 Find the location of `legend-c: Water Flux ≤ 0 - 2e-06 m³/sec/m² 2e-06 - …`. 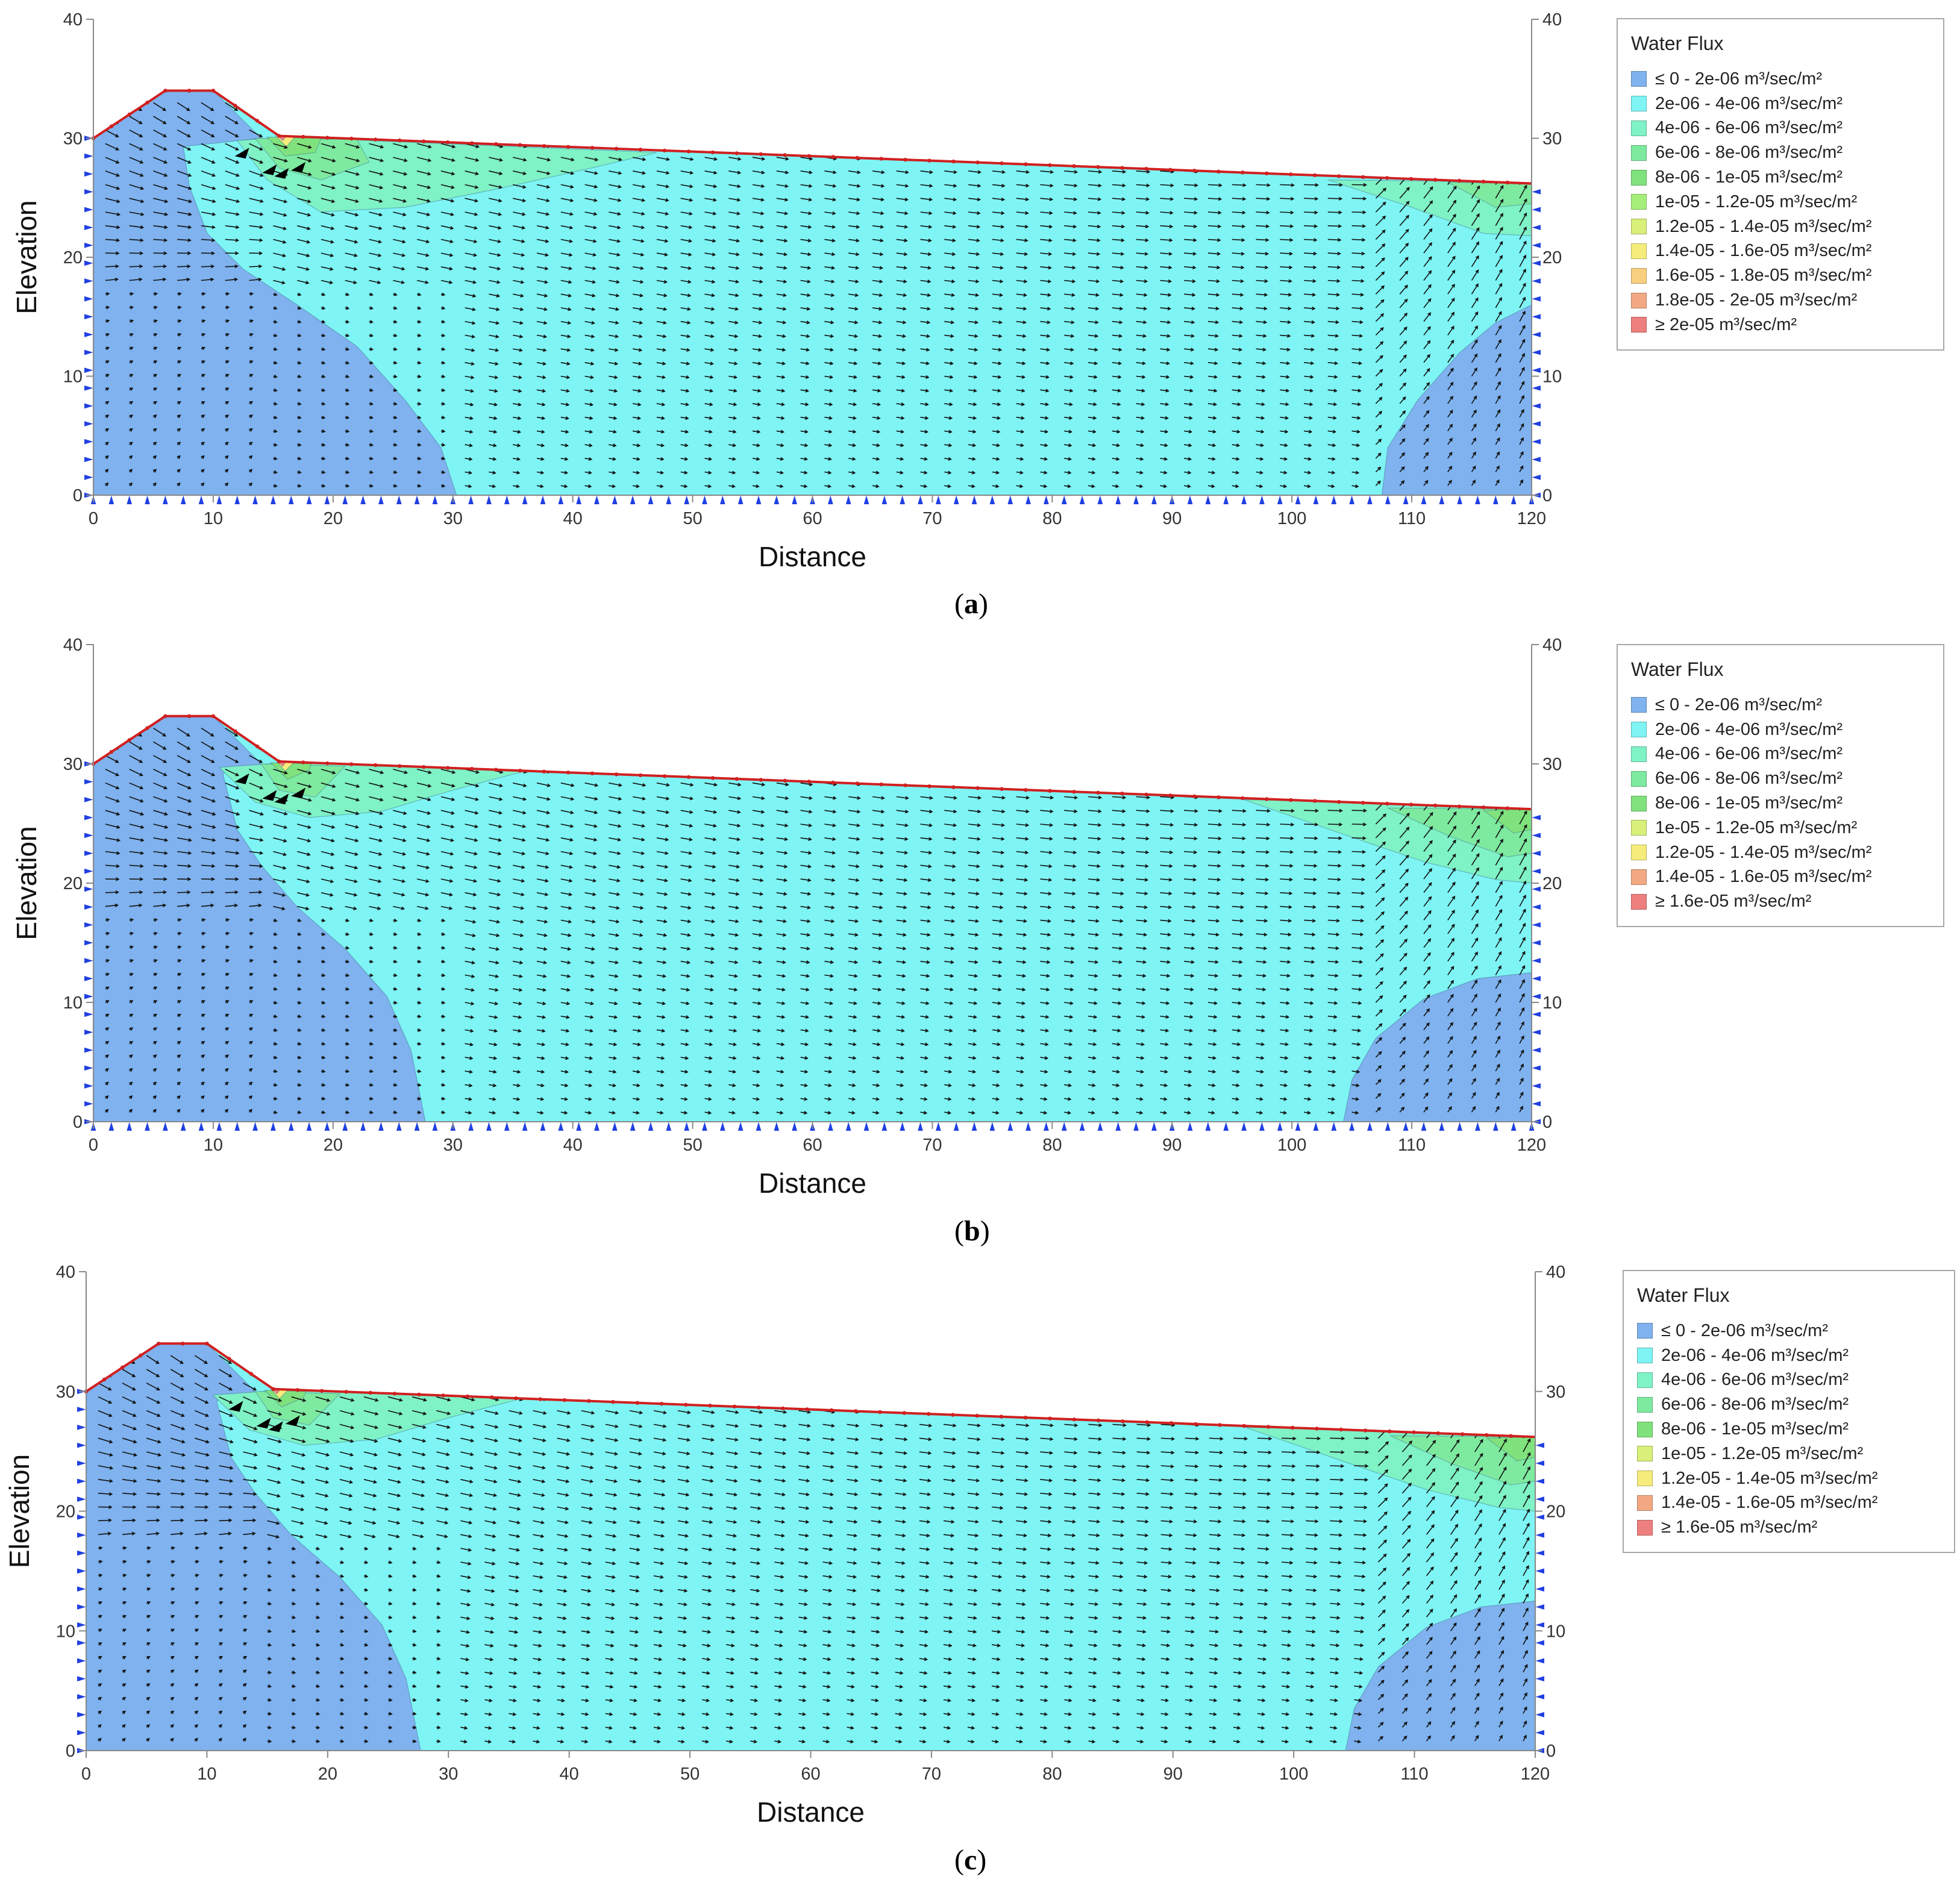

legend-c: Water Flux ≤ 0 - 2e-06 m³/sec/m² 2e-06 - … is located at coordinates (1789, 1411).